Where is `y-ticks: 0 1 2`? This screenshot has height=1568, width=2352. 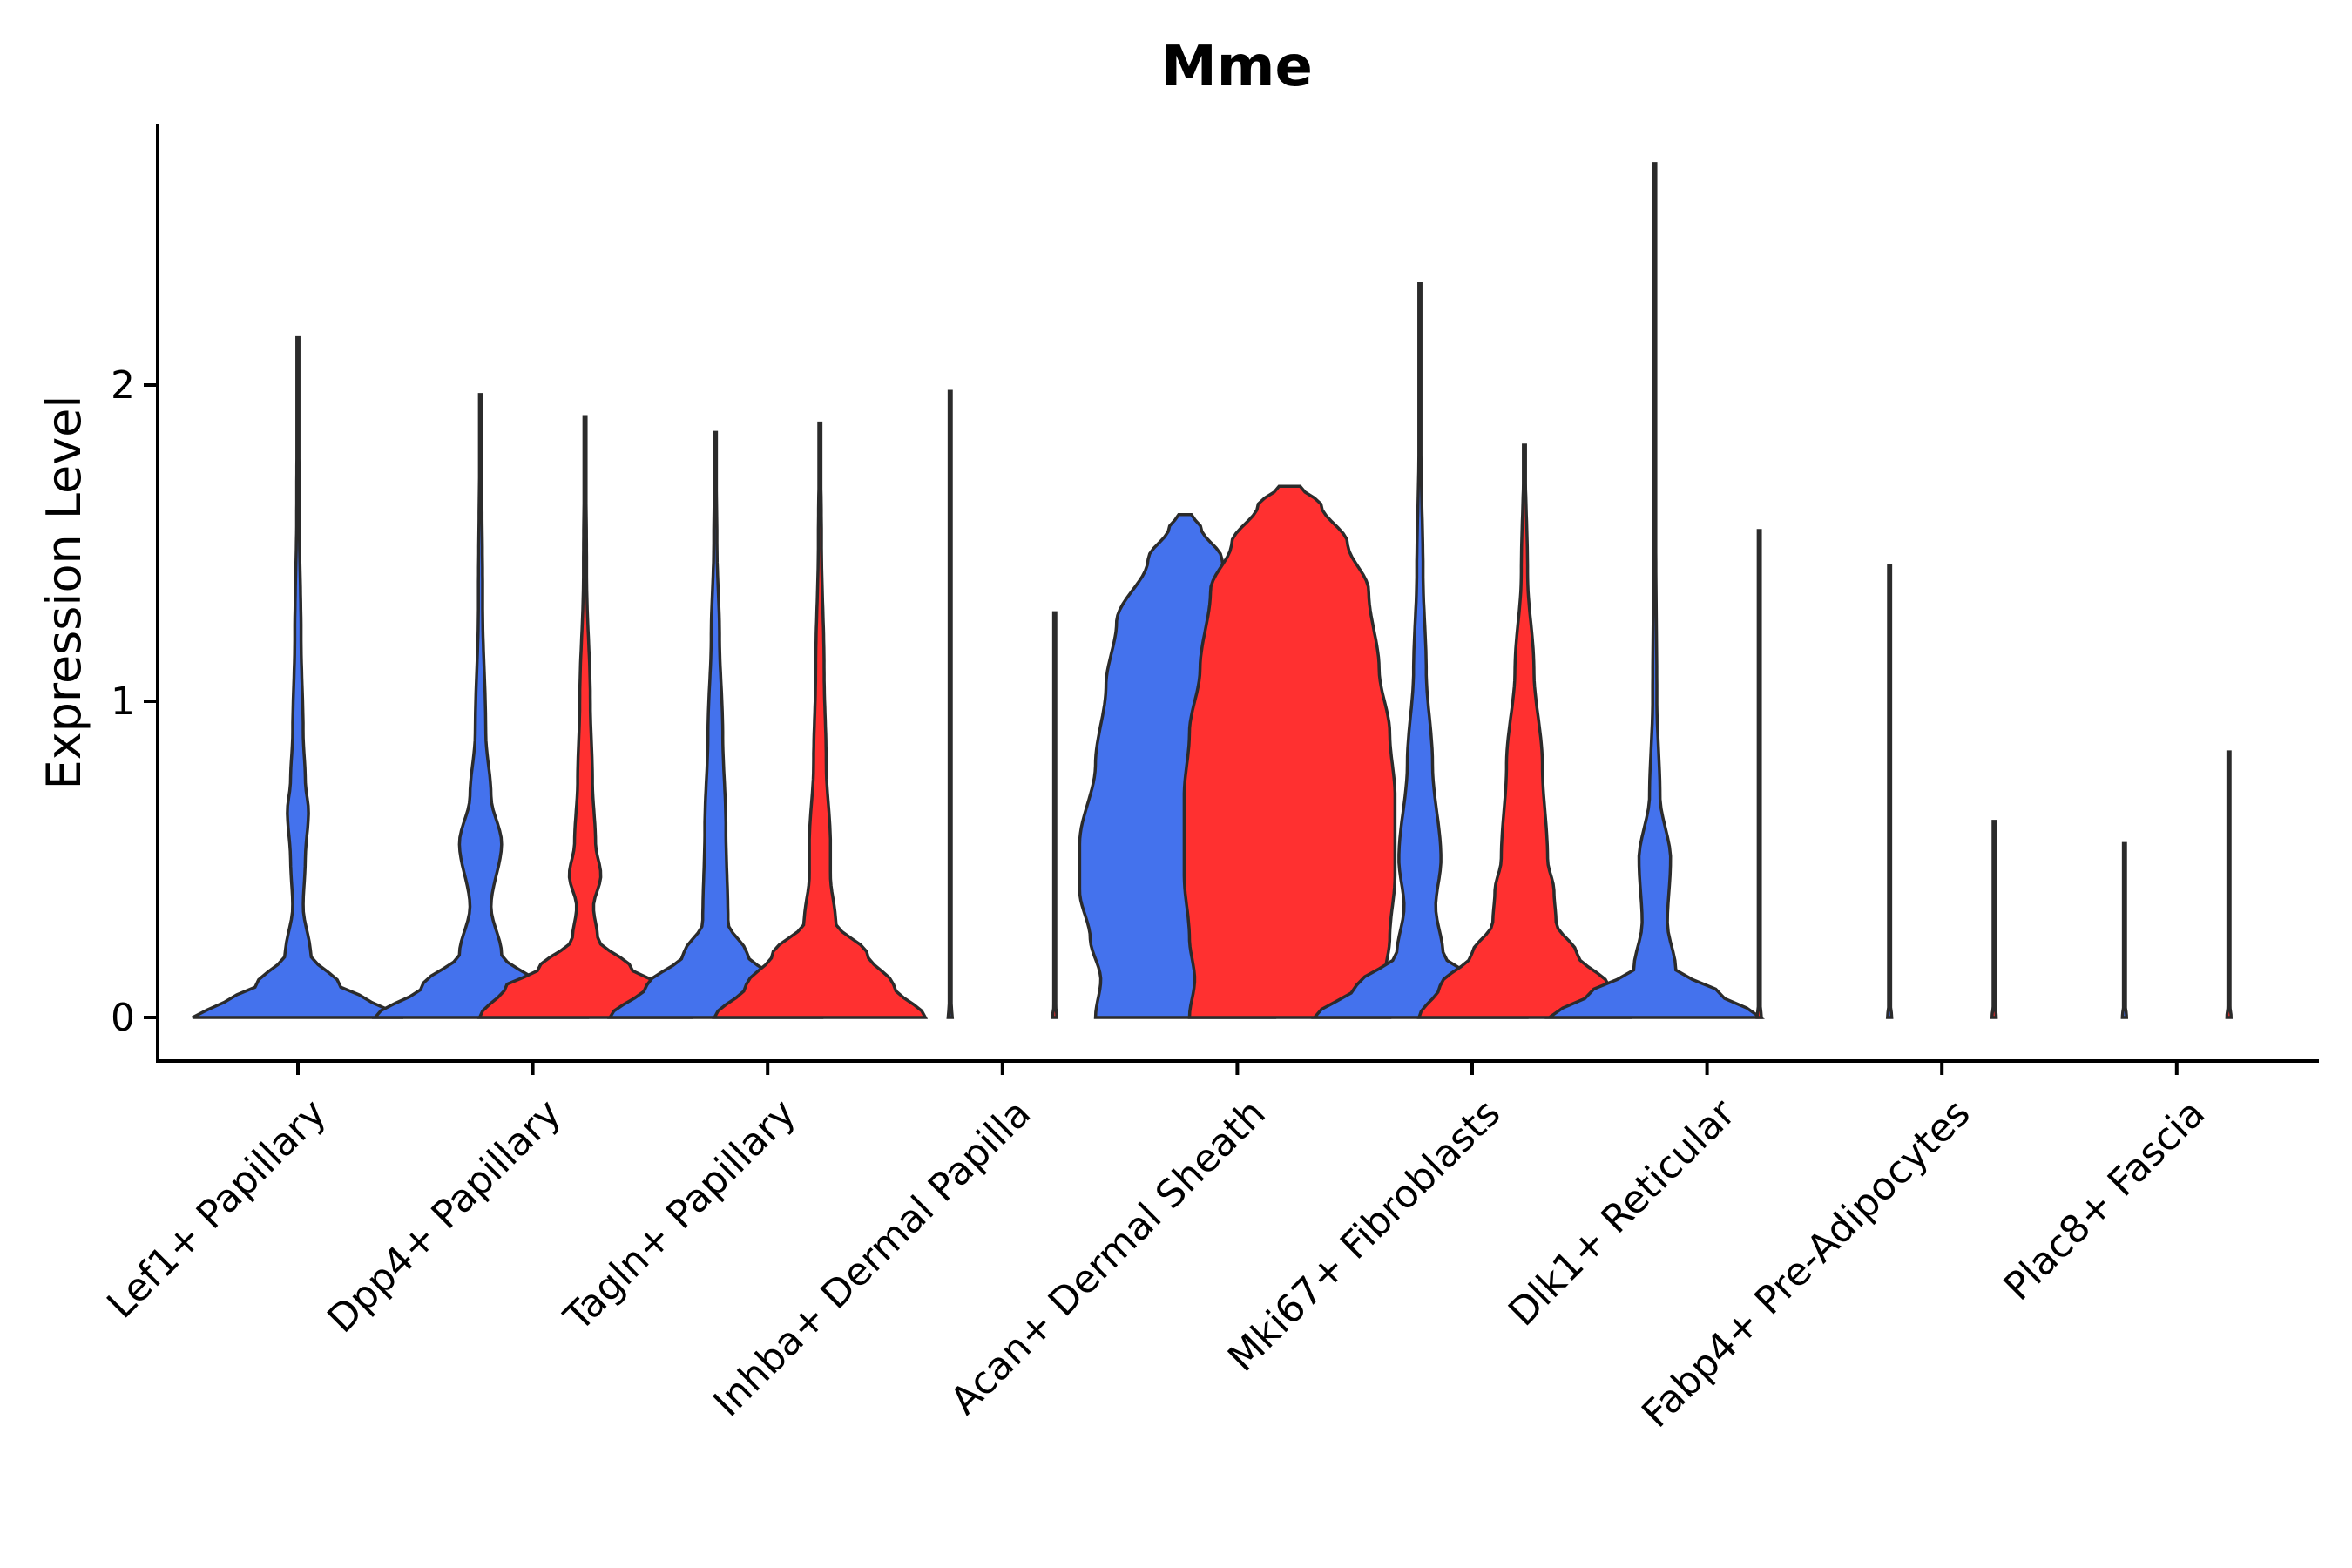 y-ticks: 0 1 2 is located at coordinates (134, 702).